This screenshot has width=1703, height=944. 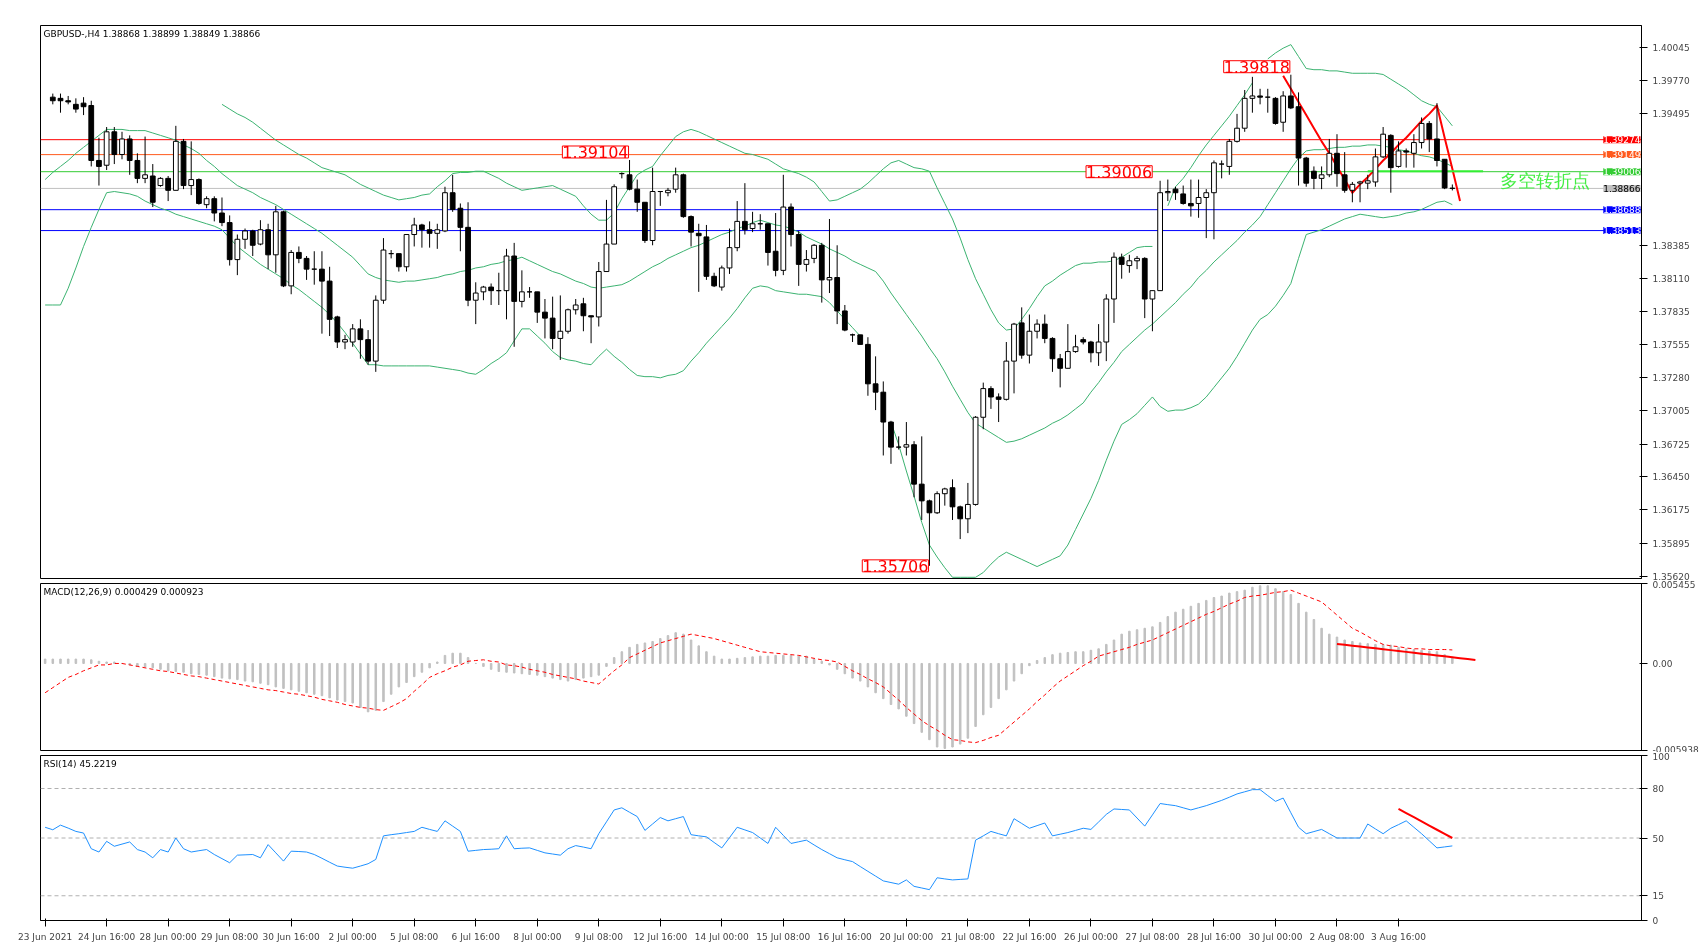 I want to click on x-tick-label: 16 Jul 16:00, so click(x=845, y=936).